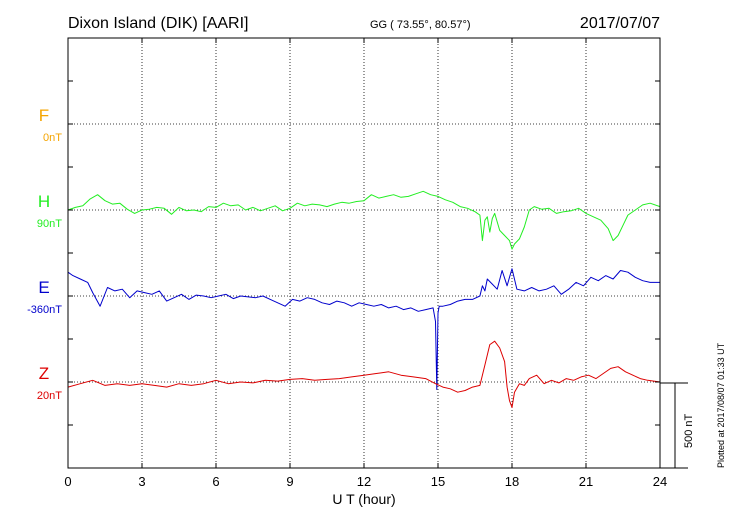 The image size is (730, 520). What do you see at coordinates (721, 405) in the screenshot?
I see `plotted-note: Plotted at 2017/08/07 01:33 UT` at bounding box center [721, 405].